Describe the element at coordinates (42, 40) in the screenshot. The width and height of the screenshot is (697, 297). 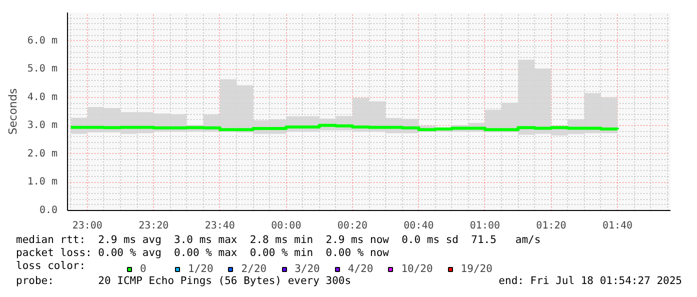
I see `y-tick-label: 6.0 m` at that location.